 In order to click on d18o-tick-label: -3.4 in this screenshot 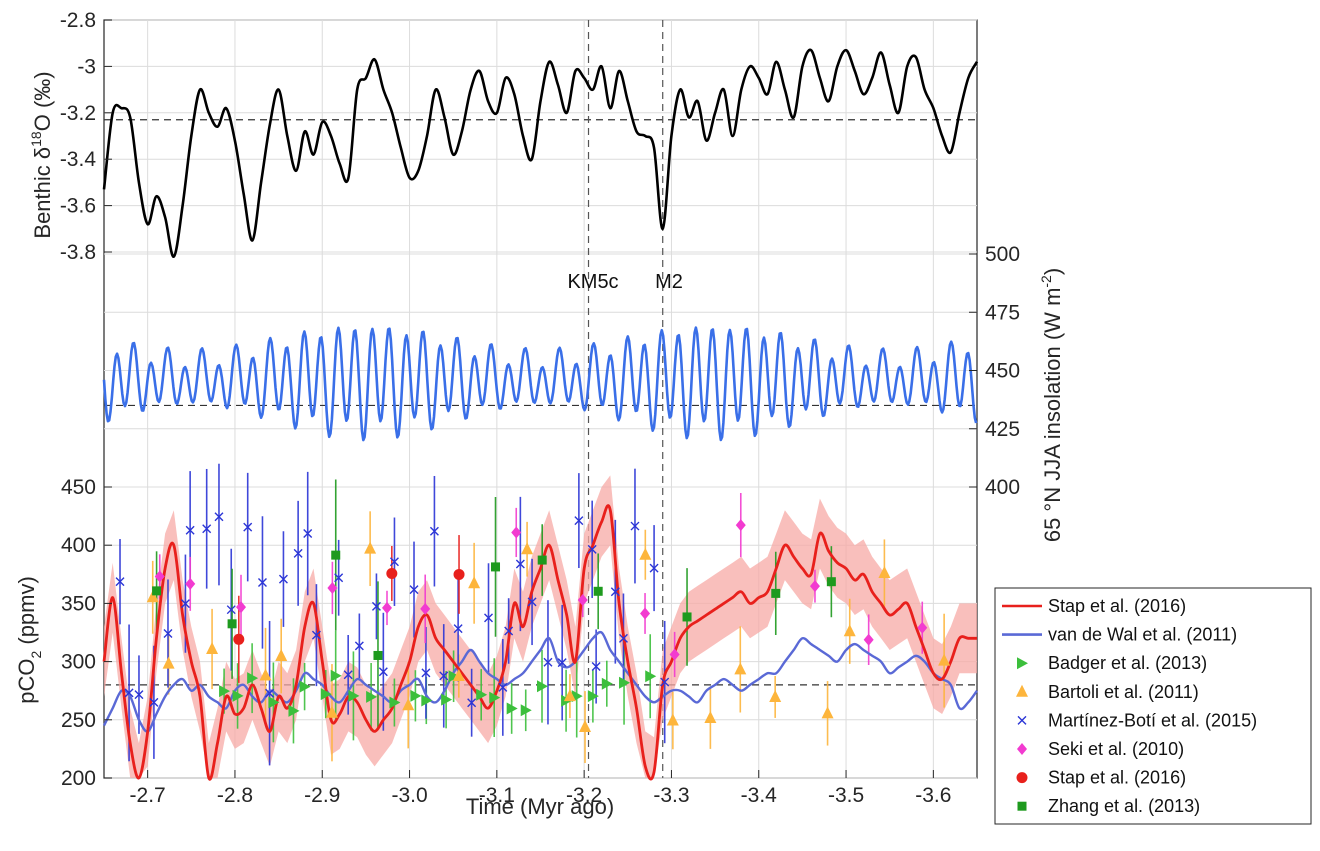, I will do `click(78, 159)`.